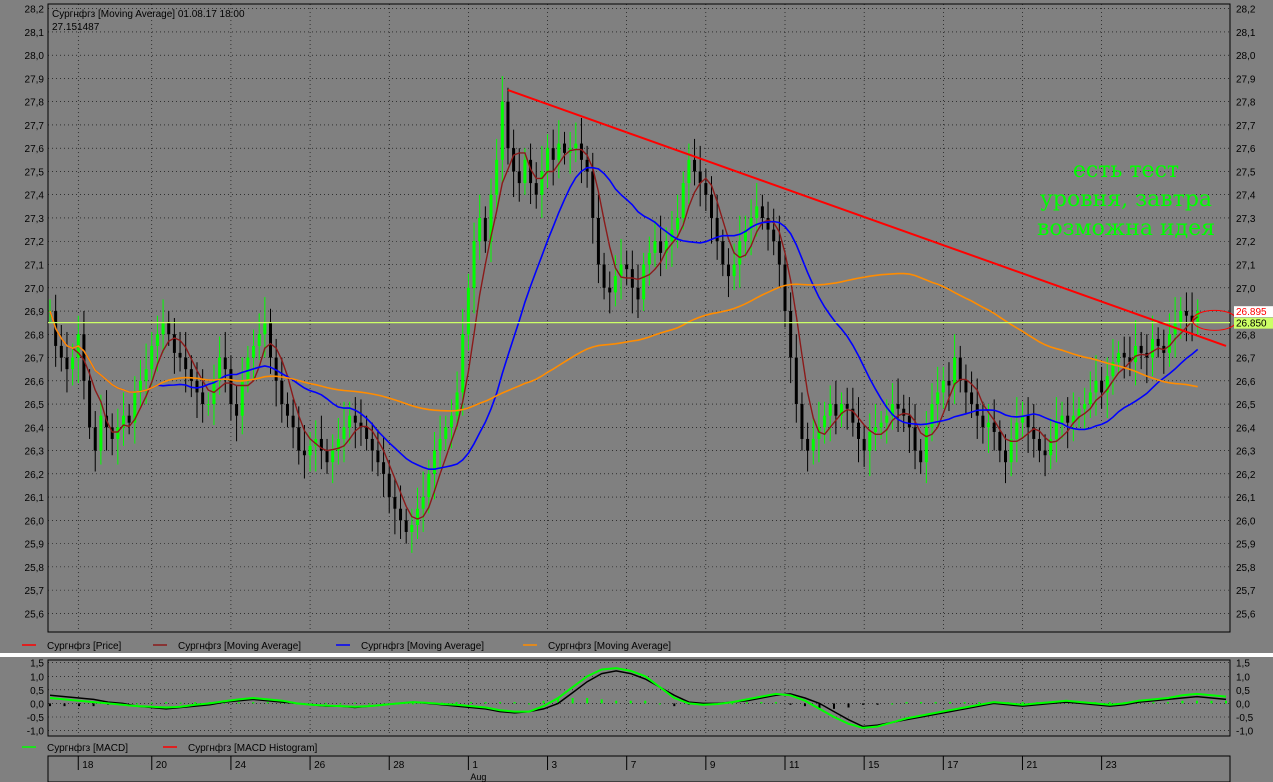 Image resolution: width=1273 pixels, height=782 pixels. Describe the element at coordinates (35, 359) in the screenshot. I see `y-tick-label-left: 26,7` at that location.